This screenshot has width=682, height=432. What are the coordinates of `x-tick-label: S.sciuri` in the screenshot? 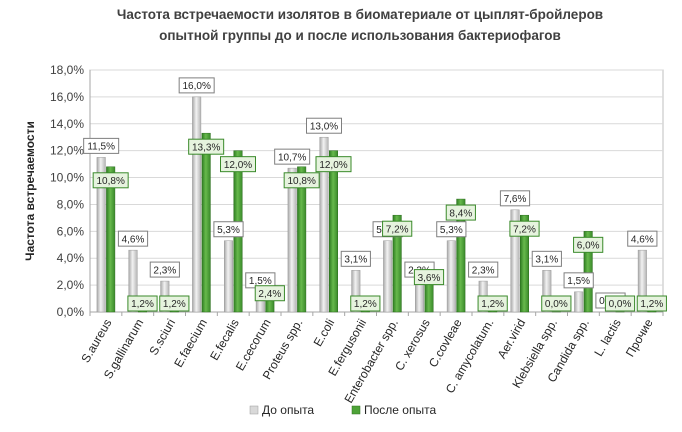 It's located at (162, 337).